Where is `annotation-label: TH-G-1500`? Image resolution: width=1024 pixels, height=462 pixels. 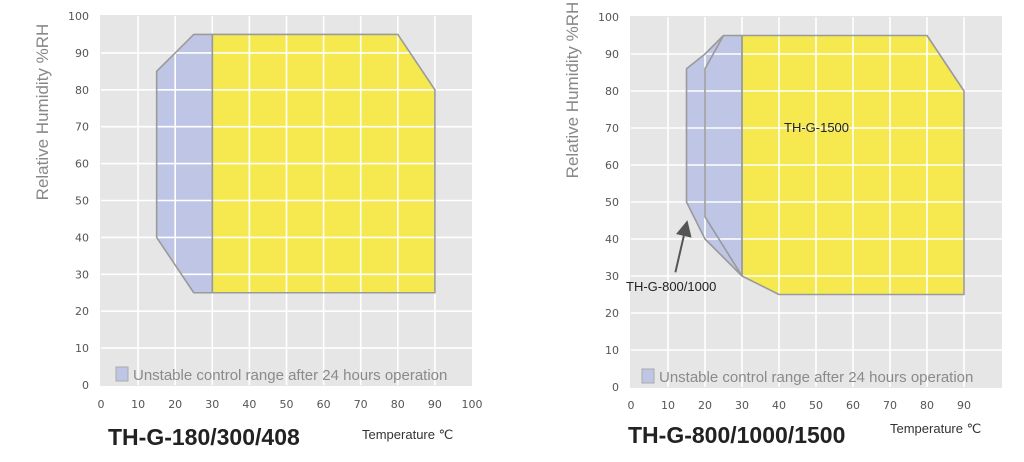 annotation-label: TH-G-1500 is located at coordinates (816, 127).